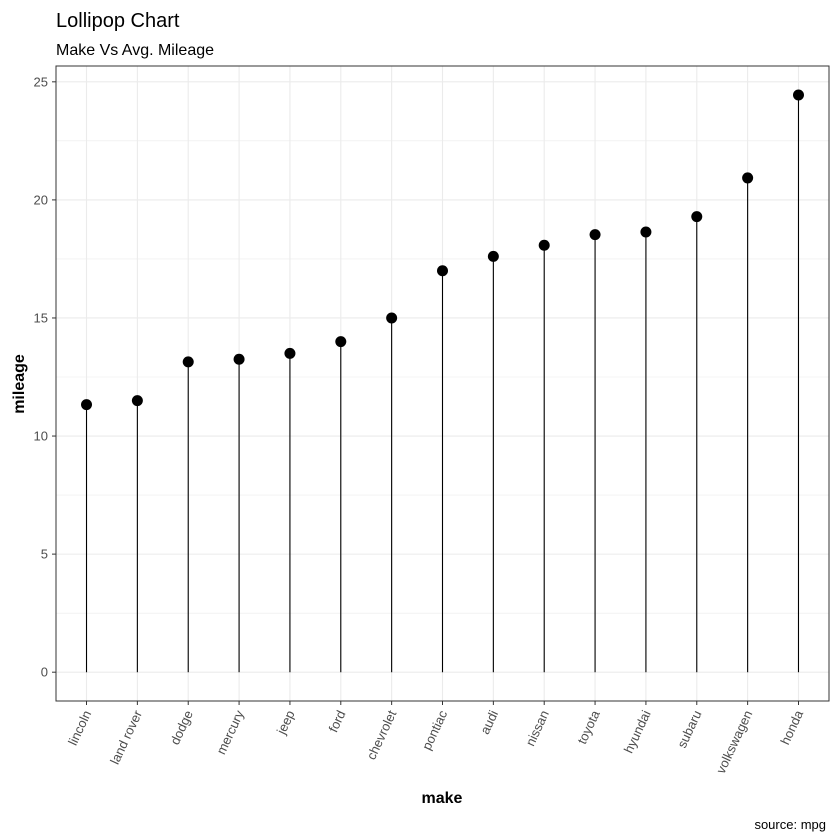 The height and width of the screenshot is (840, 840). What do you see at coordinates (734, 742) in the screenshot?
I see `x-tick-label: volkswagen` at bounding box center [734, 742].